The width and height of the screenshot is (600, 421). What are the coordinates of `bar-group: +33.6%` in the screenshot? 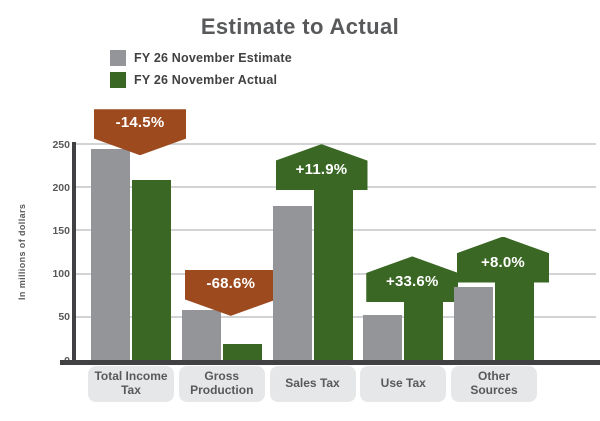 It's located at (411, 252).